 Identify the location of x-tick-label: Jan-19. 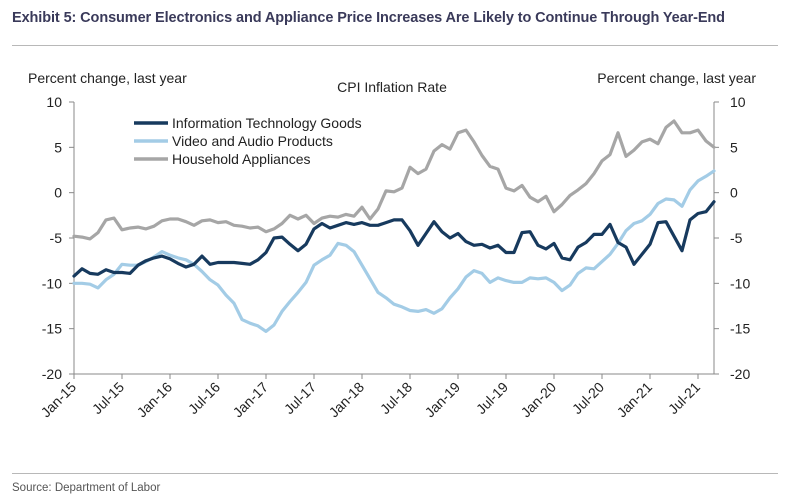
(443, 400).